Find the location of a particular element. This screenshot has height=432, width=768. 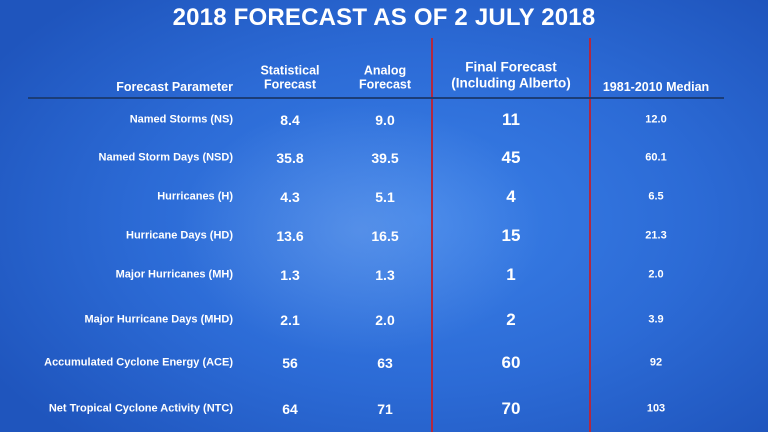

cell-parameter: Net Tropical Cyclone Activity (NTC) is located at coordinates (140, 408).